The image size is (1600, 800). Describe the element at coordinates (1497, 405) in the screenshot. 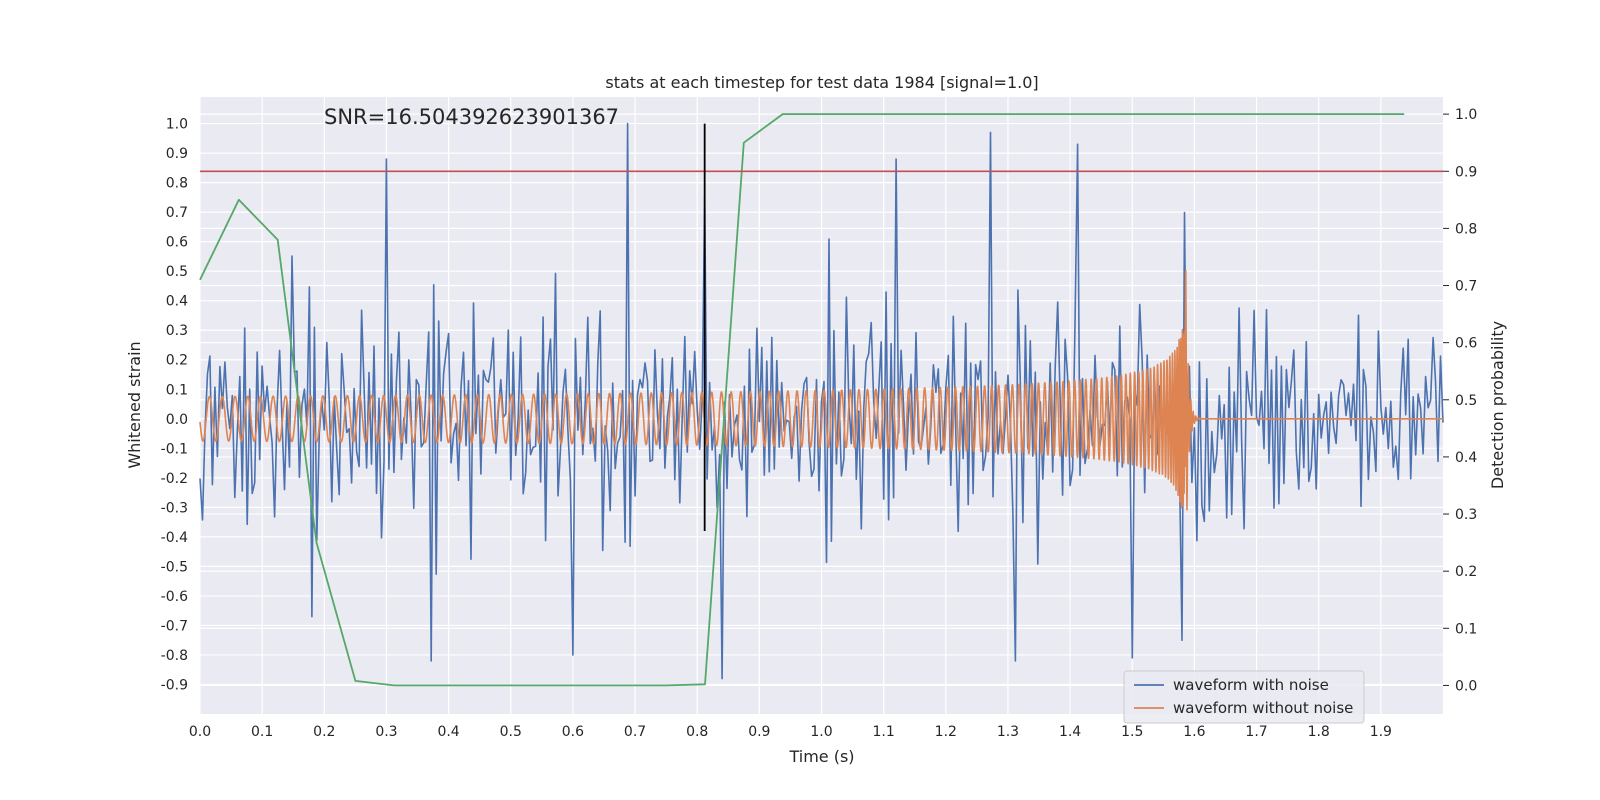

I see `y-axis-right-label: Detection probability` at that location.